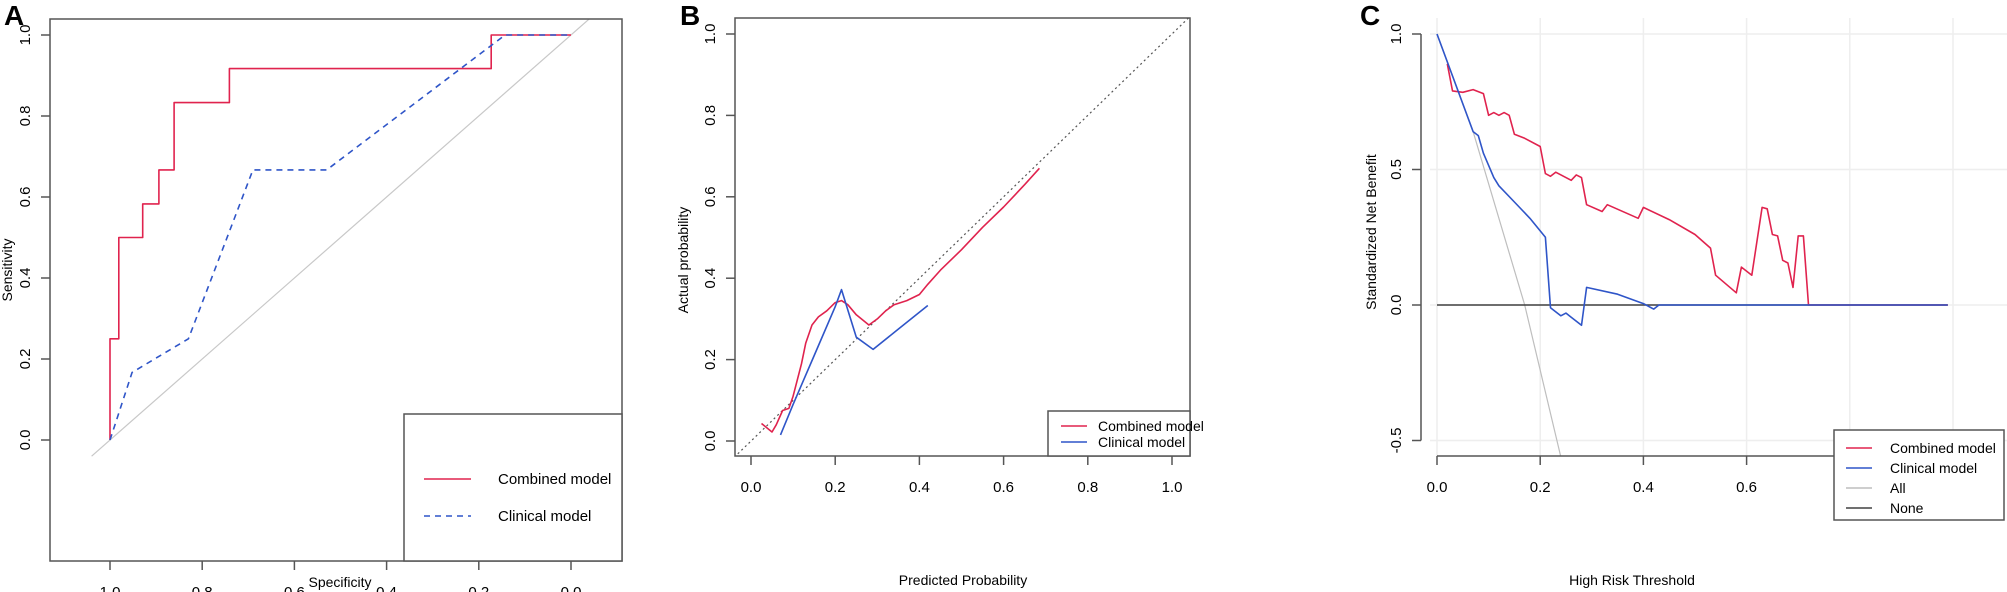 The height and width of the screenshot is (592, 2007). I want to click on y-axis-title: Standardized Net Benefit, so click(1371, 232).